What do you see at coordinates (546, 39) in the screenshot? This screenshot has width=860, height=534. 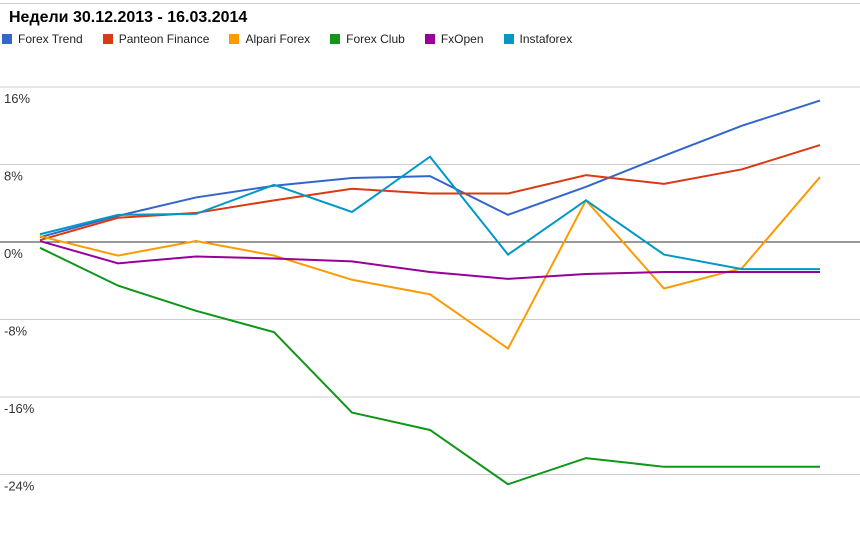 I see `legend-label: Instaforex` at bounding box center [546, 39].